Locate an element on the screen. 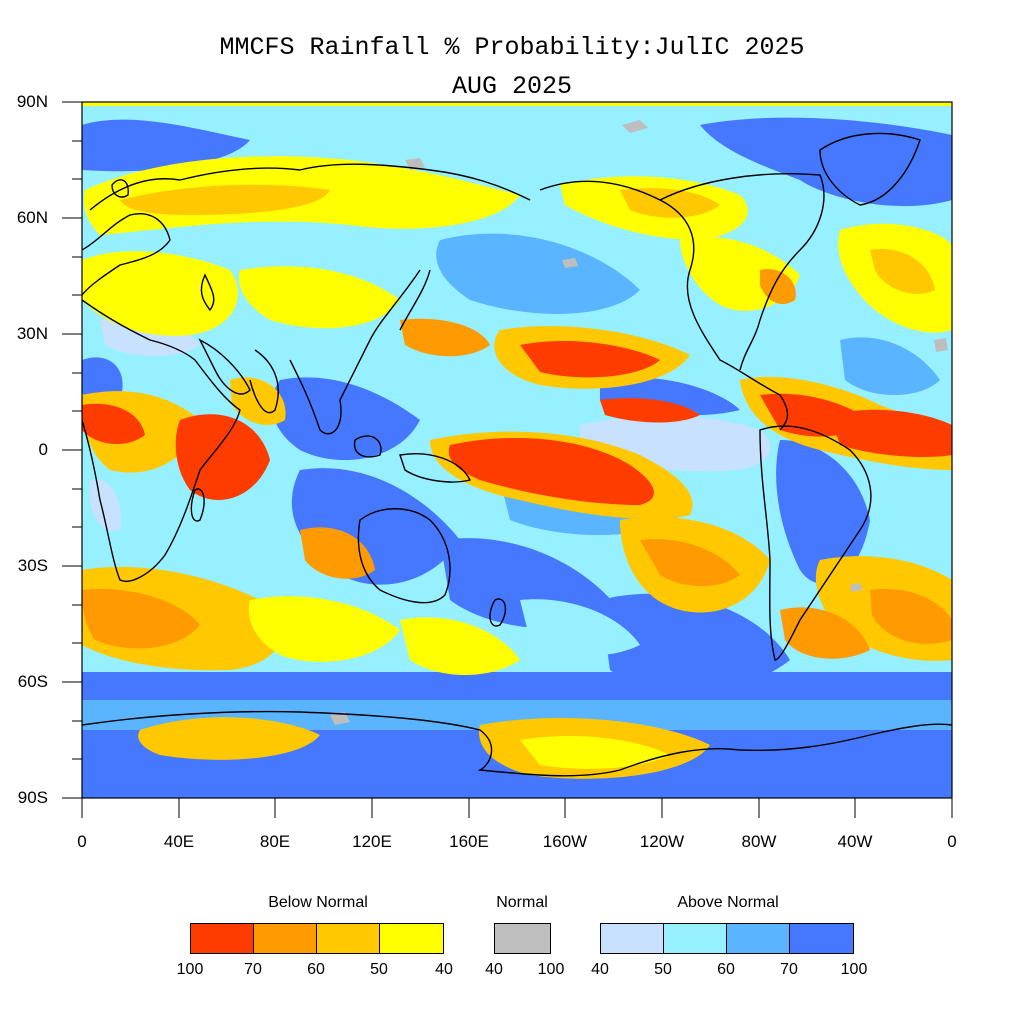 The height and width of the screenshot is (1024, 1024). legend-normal-label: 100 is located at coordinates (551, 969).